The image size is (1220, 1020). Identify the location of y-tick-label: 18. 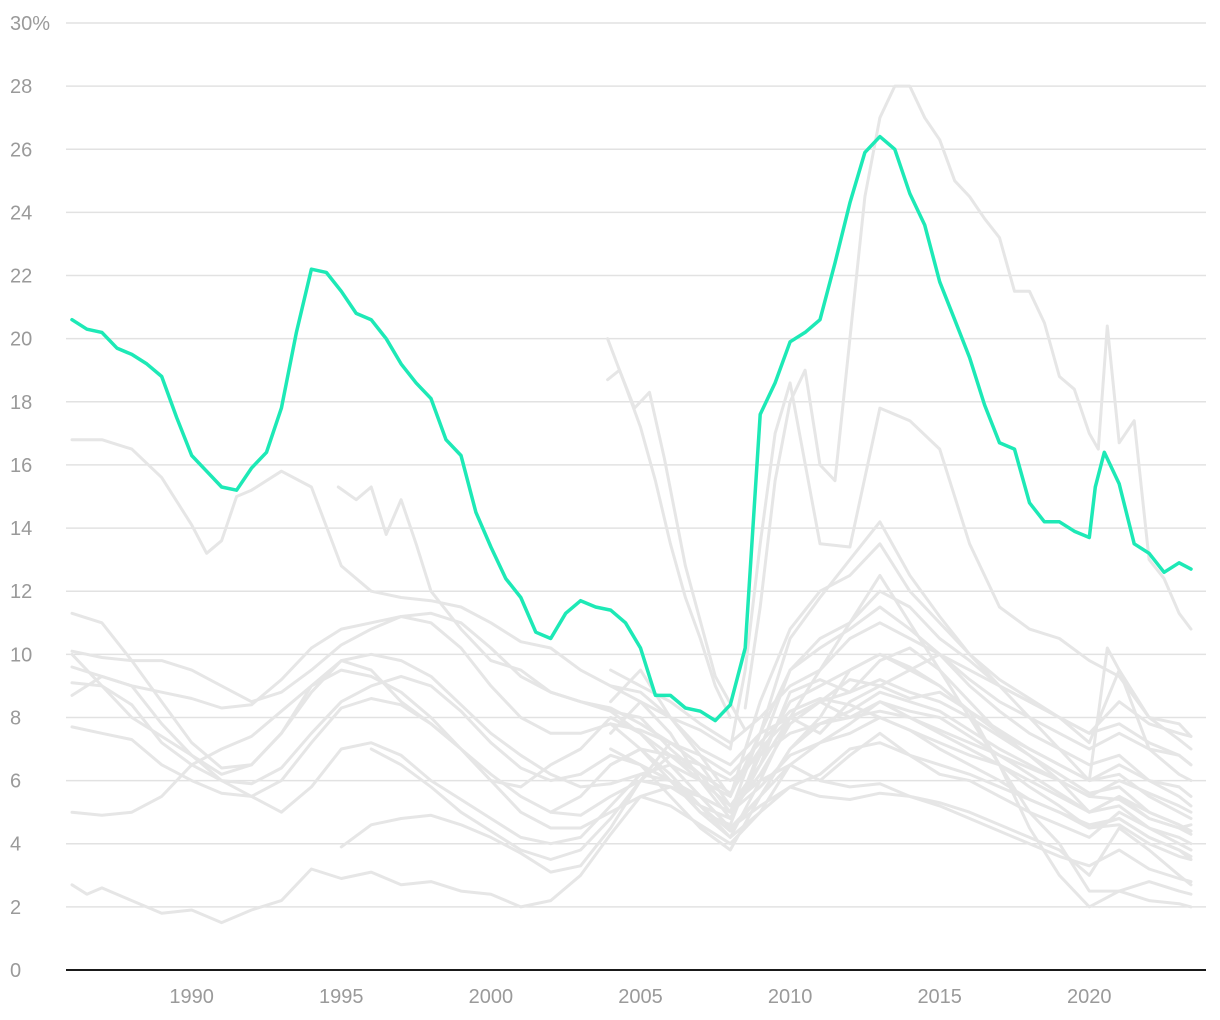
(21, 403).